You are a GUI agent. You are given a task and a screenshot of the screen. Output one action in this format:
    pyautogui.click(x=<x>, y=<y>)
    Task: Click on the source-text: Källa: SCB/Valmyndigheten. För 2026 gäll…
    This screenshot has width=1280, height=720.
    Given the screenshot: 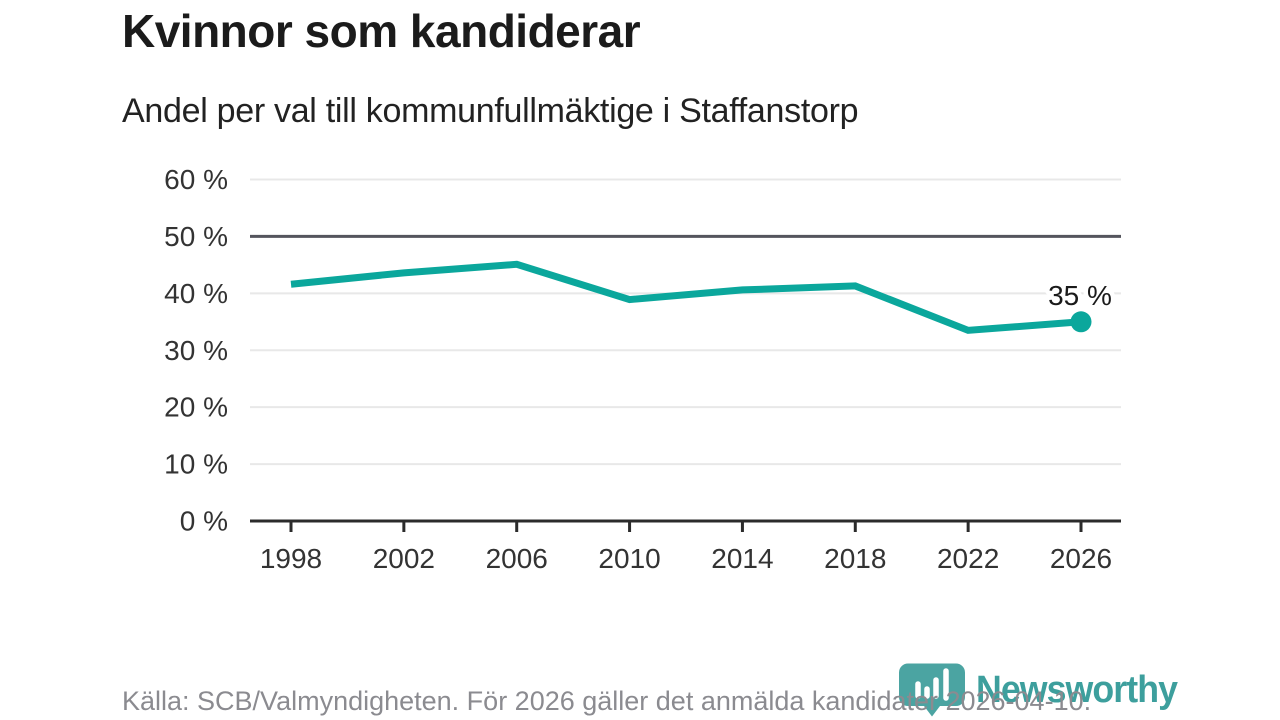 What is the action you would take?
    pyautogui.click(x=607, y=701)
    